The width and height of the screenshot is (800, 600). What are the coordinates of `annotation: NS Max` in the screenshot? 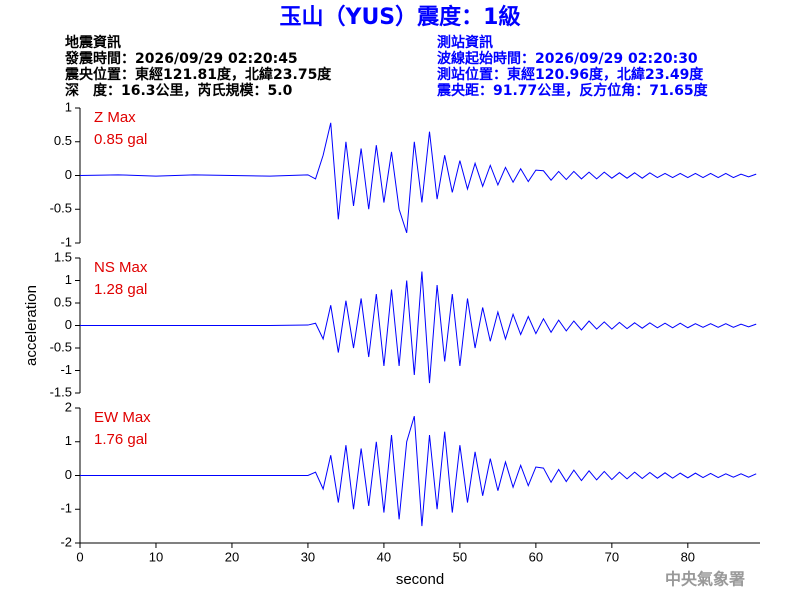 It's located at (121, 267).